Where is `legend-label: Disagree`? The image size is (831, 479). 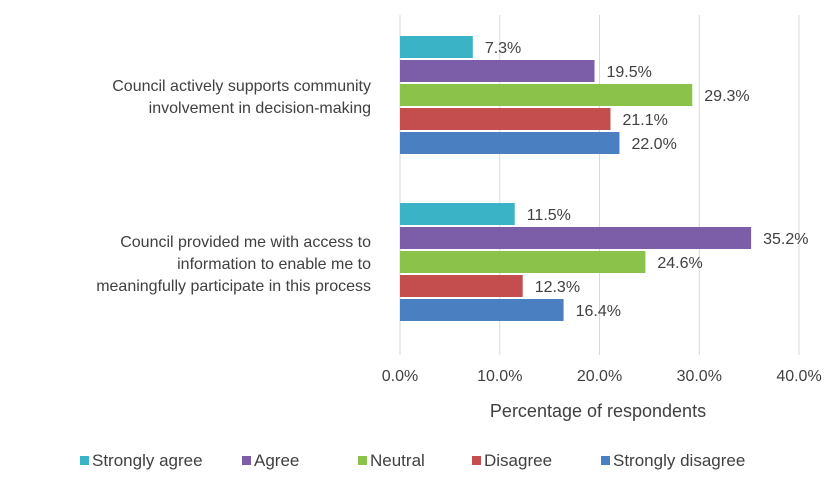 legend-label: Disagree is located at coordinates (518, 460).